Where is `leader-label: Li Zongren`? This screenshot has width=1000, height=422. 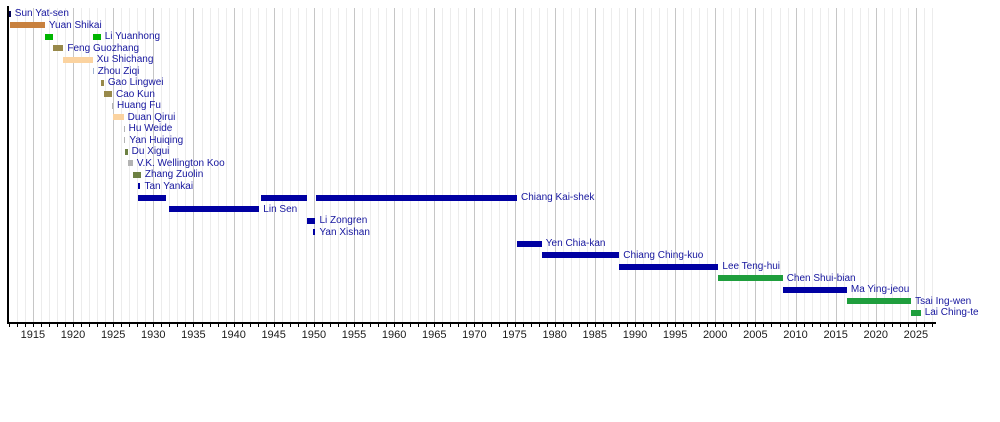
leader-label: Li Zongren is located at coordinates (343, 220).